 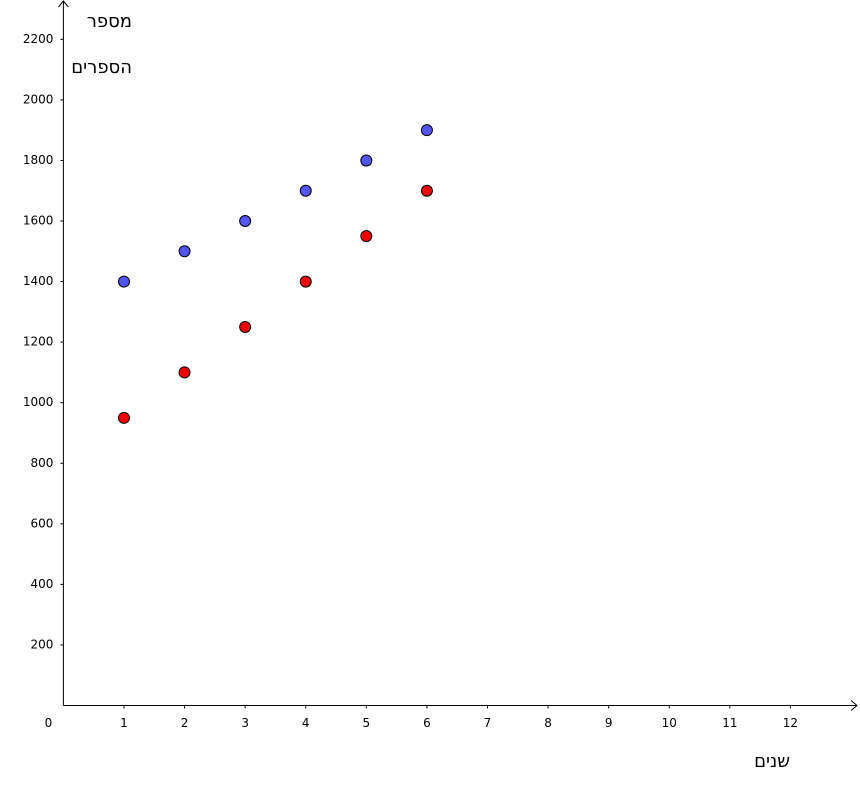 What do you see at coordinates (854, 705) in the screenshot?
I see `x-axis-arrow` at bounding box center [854, 705].